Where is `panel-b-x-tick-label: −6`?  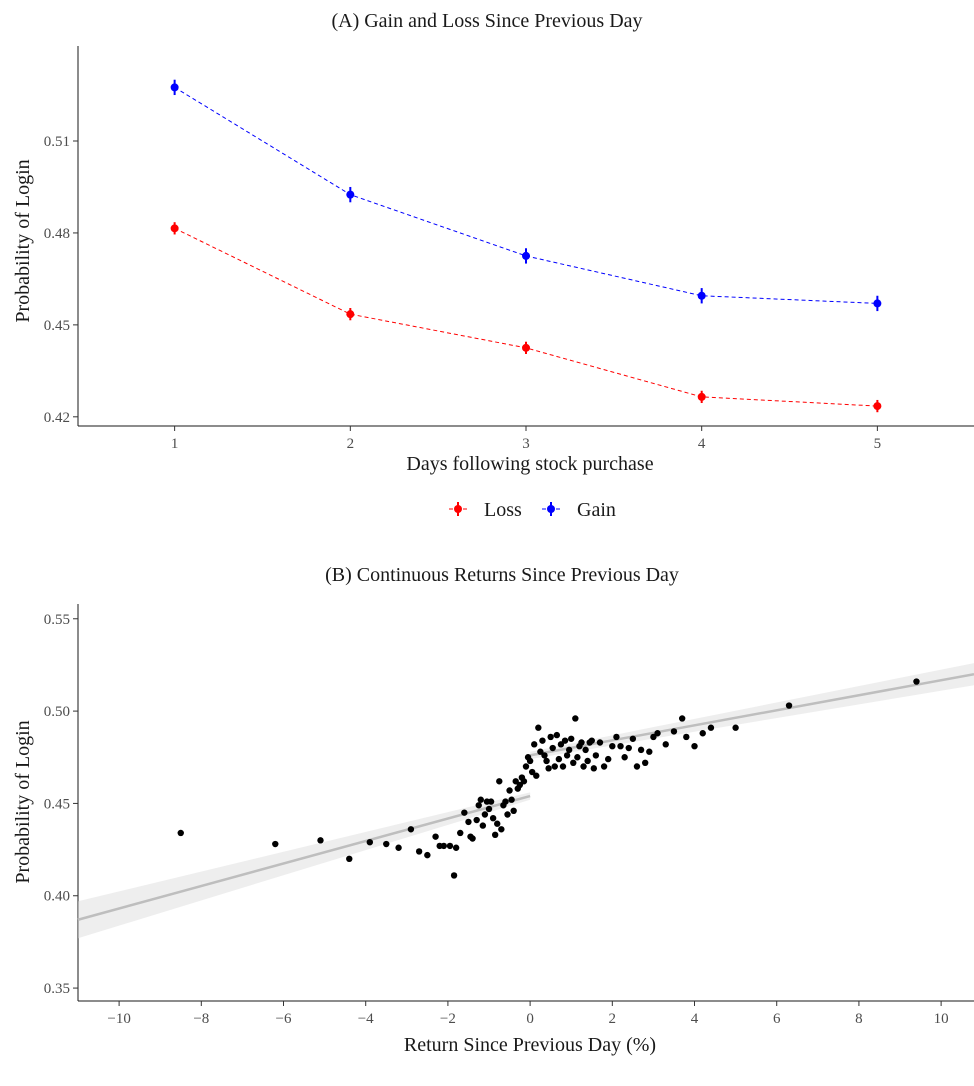 panel-b-x-tick-label: −6 is located at coordinates (284, 1019).